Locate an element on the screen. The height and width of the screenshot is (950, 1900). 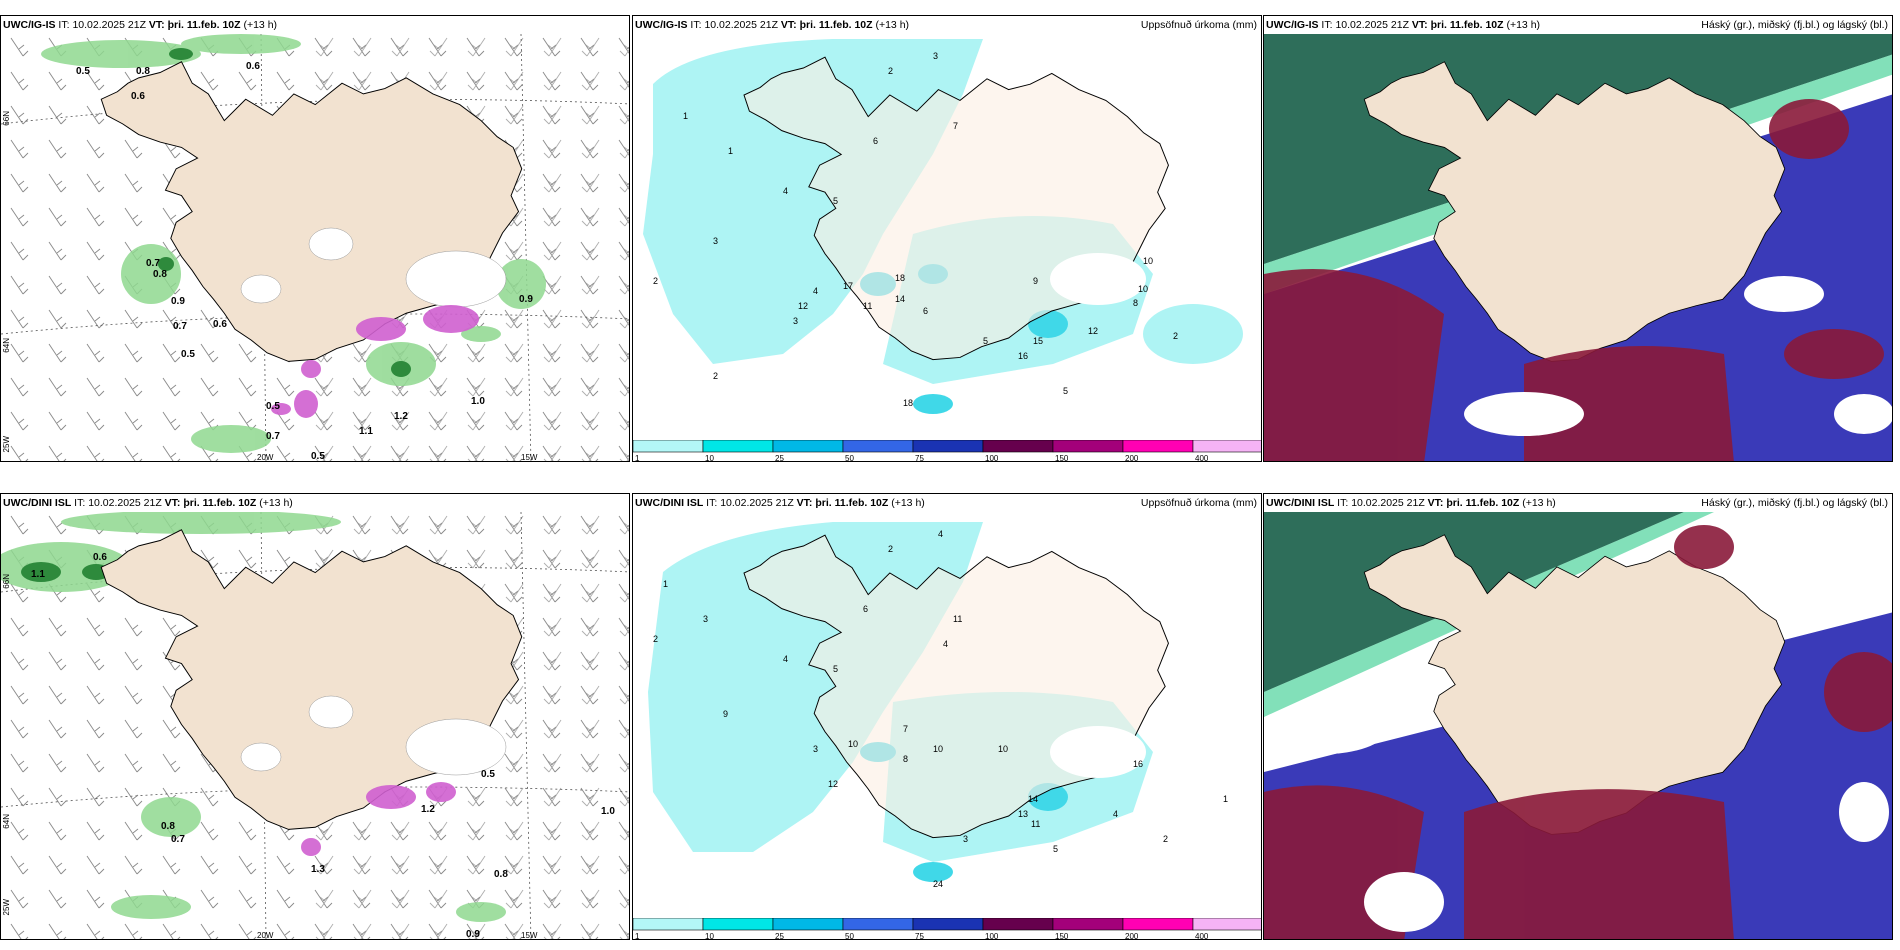
lon-label: 25W is located at coordinates (6, 907).